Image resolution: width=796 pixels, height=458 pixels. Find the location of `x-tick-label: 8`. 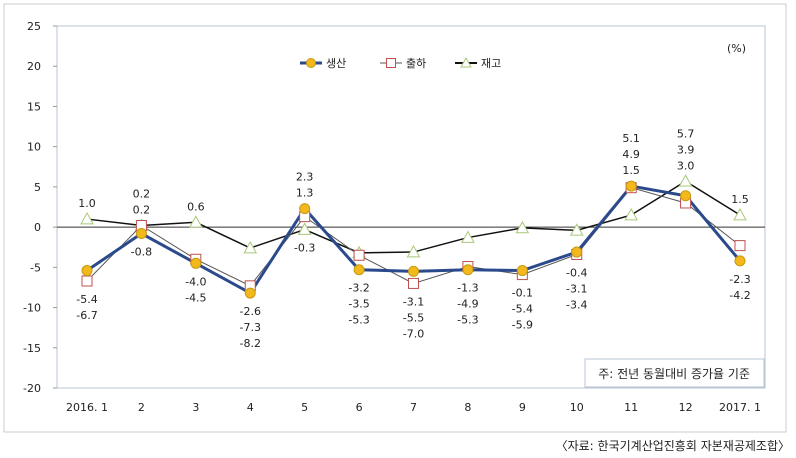

x-tick-label: 8 is located at coordinates (467, 407).